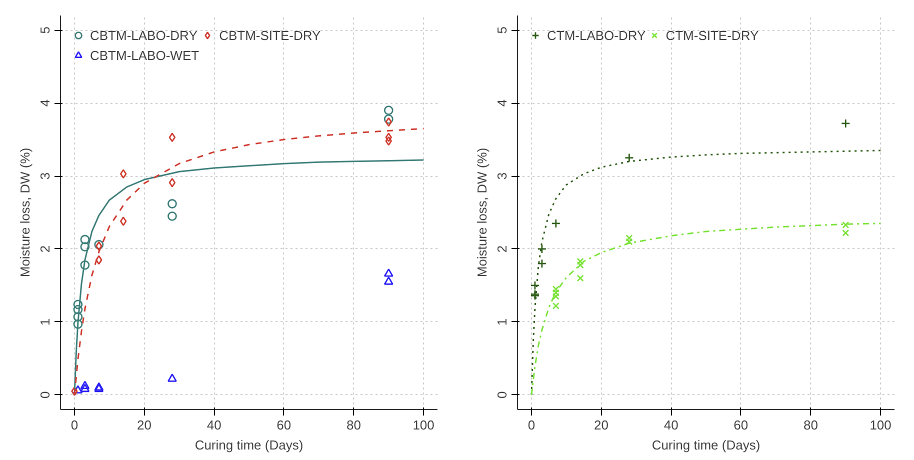  What do you see at coordinates (596, 35) in the screenshot?
I see `legend-label: CTM-LABO-DRY` at bounding box center [596, 35].